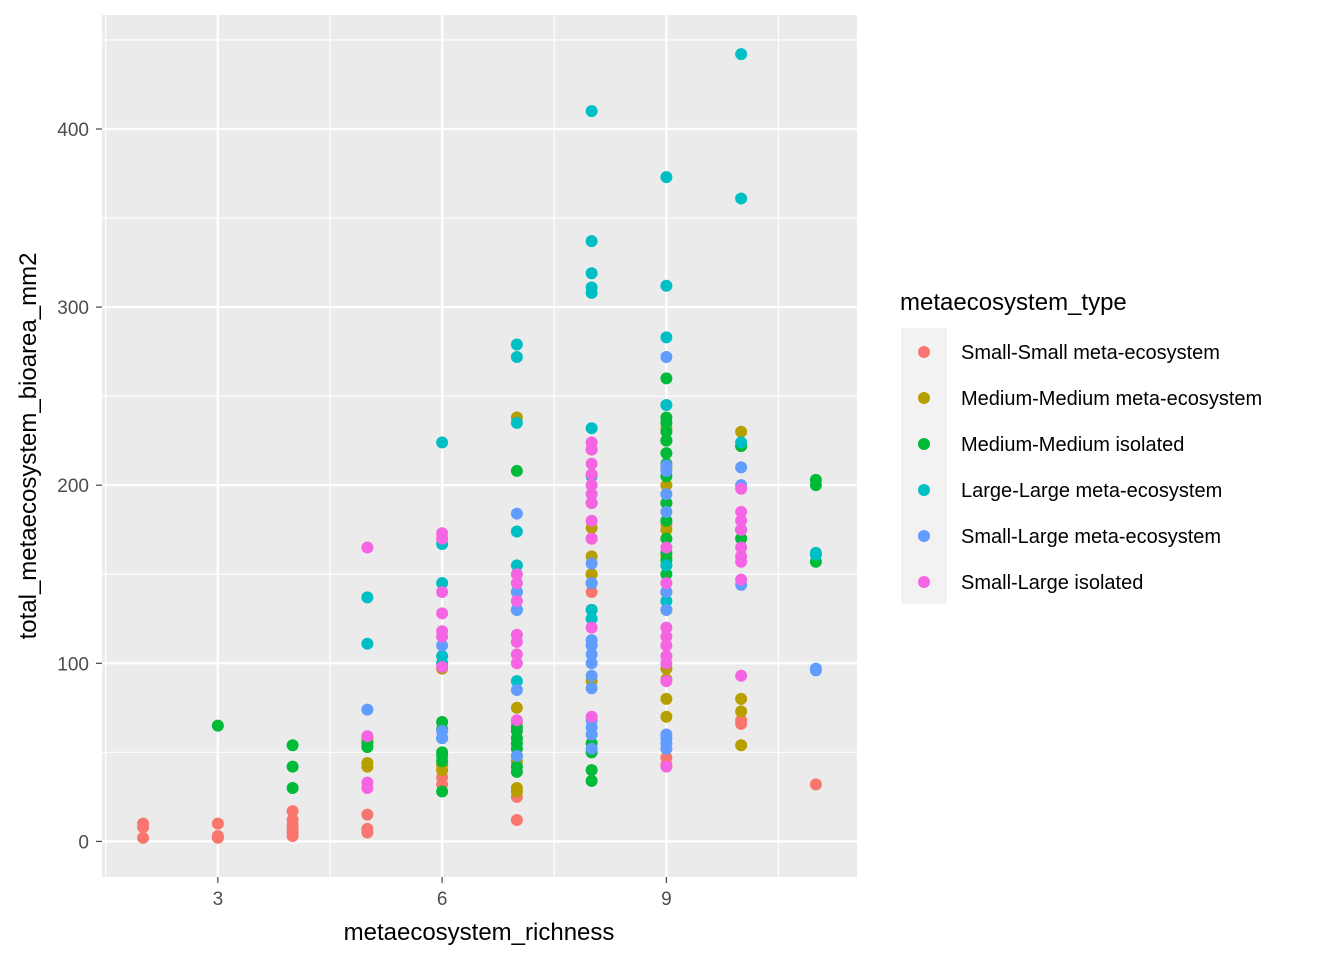 The image size is (1344, 960). Describe the element at coordinates (1090, 353) in the screenshot. I see `legend-item-label: Small-Small meta-ecosystem` at that location.